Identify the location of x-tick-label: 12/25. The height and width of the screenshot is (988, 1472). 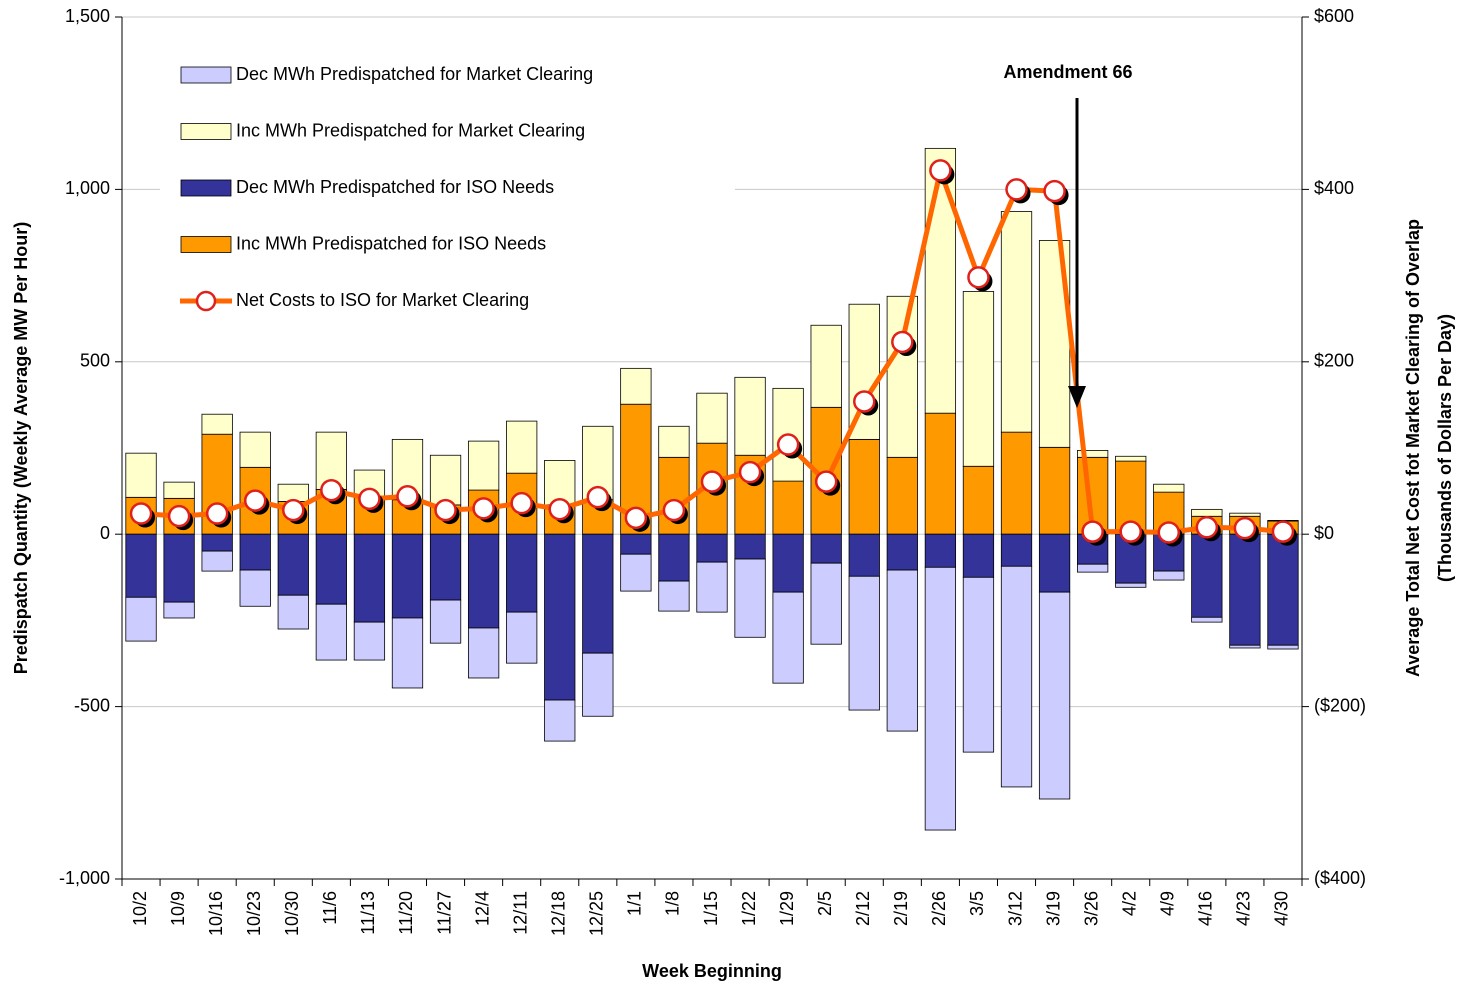
(597, 913).